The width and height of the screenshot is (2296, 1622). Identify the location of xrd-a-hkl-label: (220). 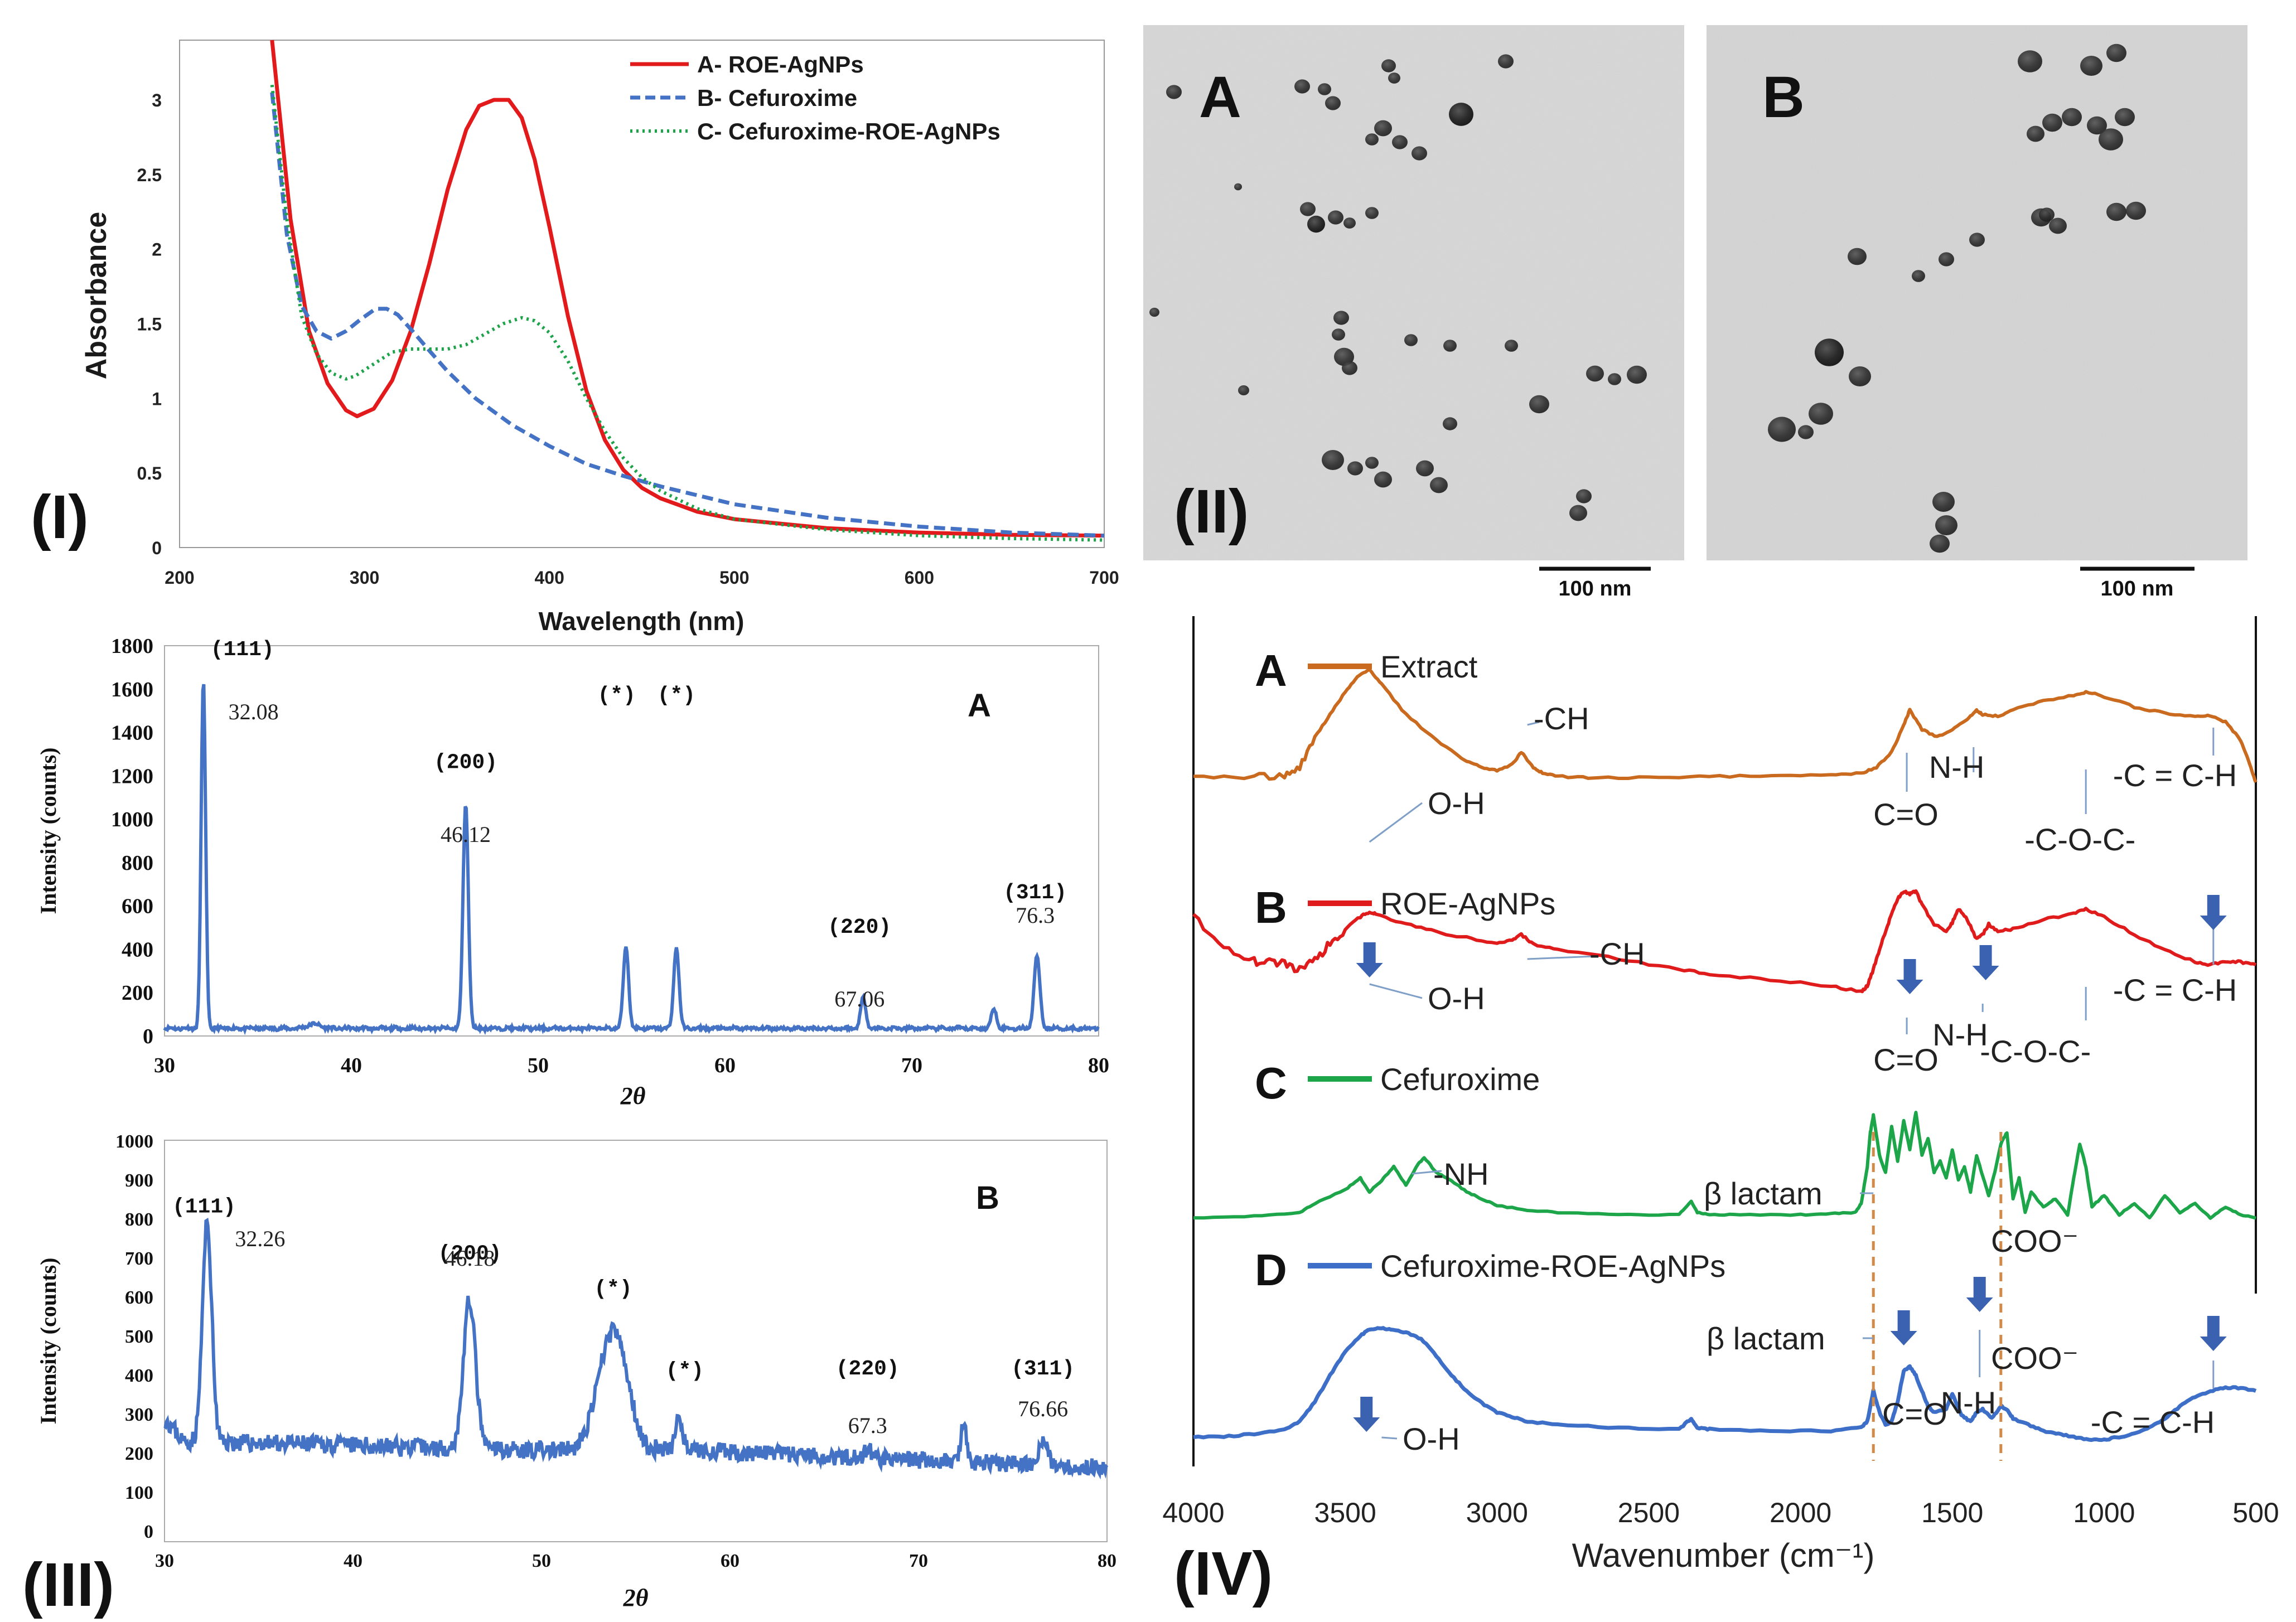
(859, 928).